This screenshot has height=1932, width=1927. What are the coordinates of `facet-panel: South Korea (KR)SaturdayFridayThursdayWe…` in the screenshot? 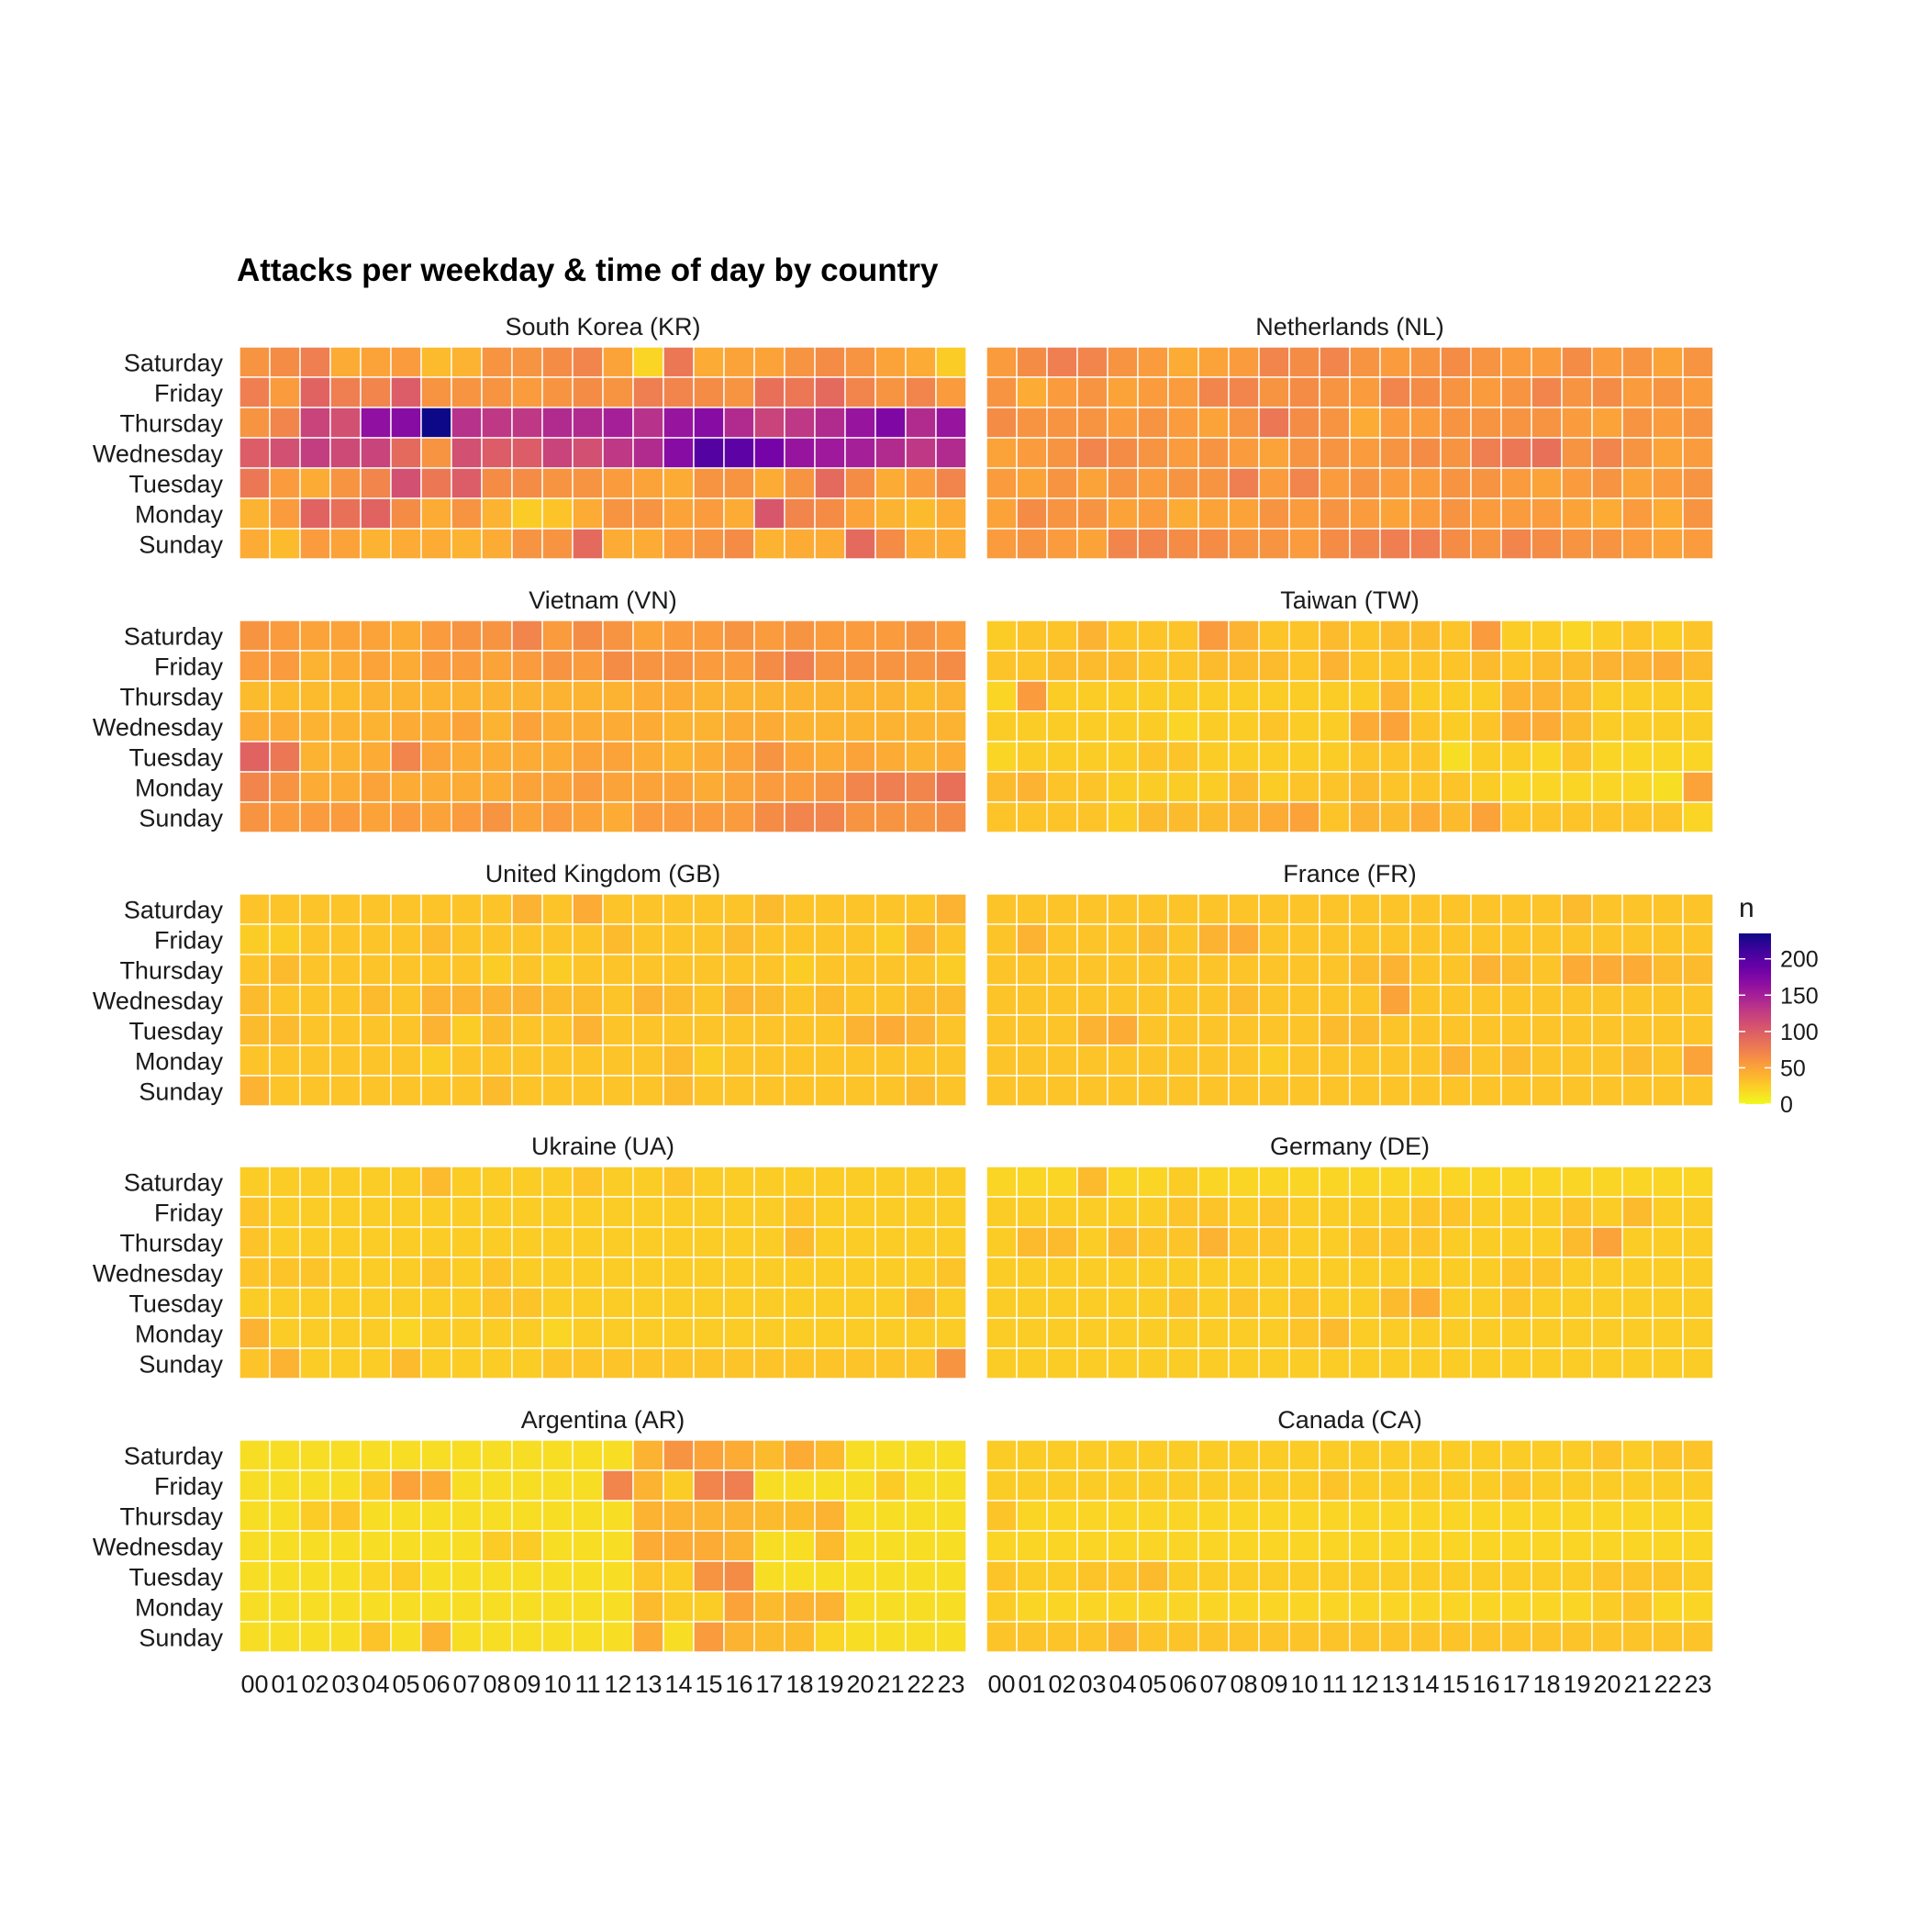 It's located at (530, 436).